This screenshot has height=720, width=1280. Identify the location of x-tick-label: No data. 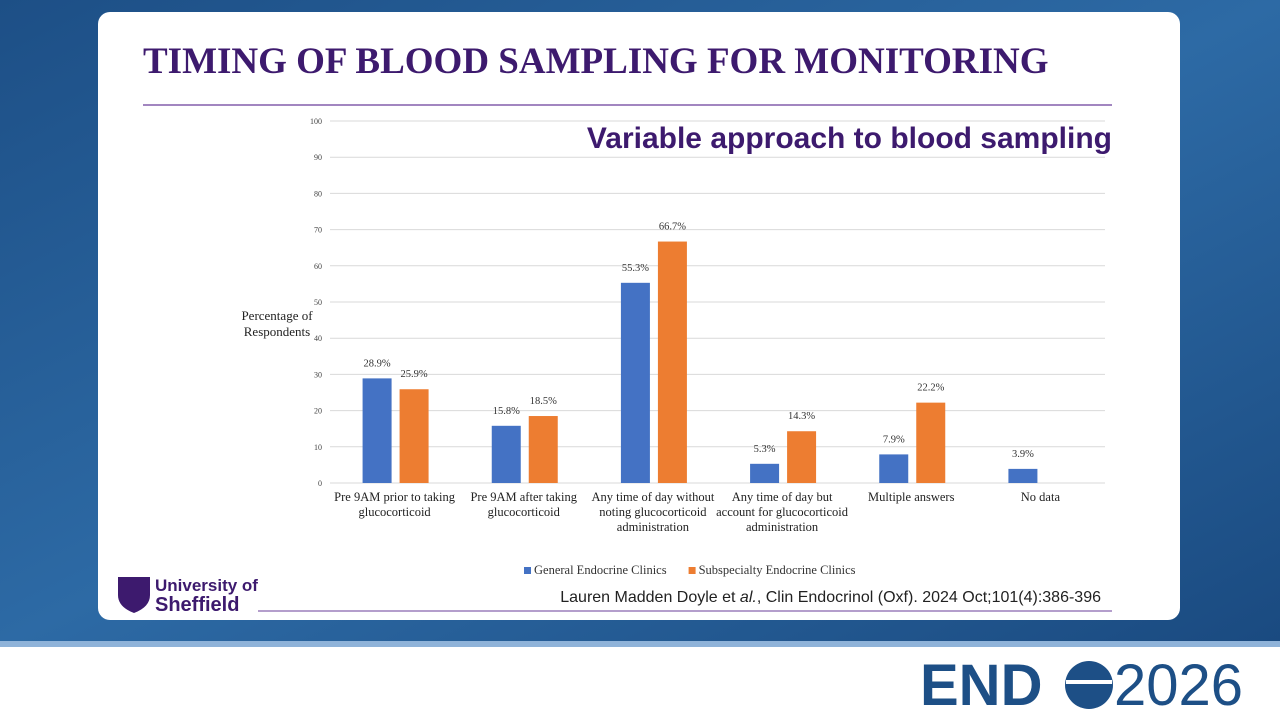
(1040, 497).